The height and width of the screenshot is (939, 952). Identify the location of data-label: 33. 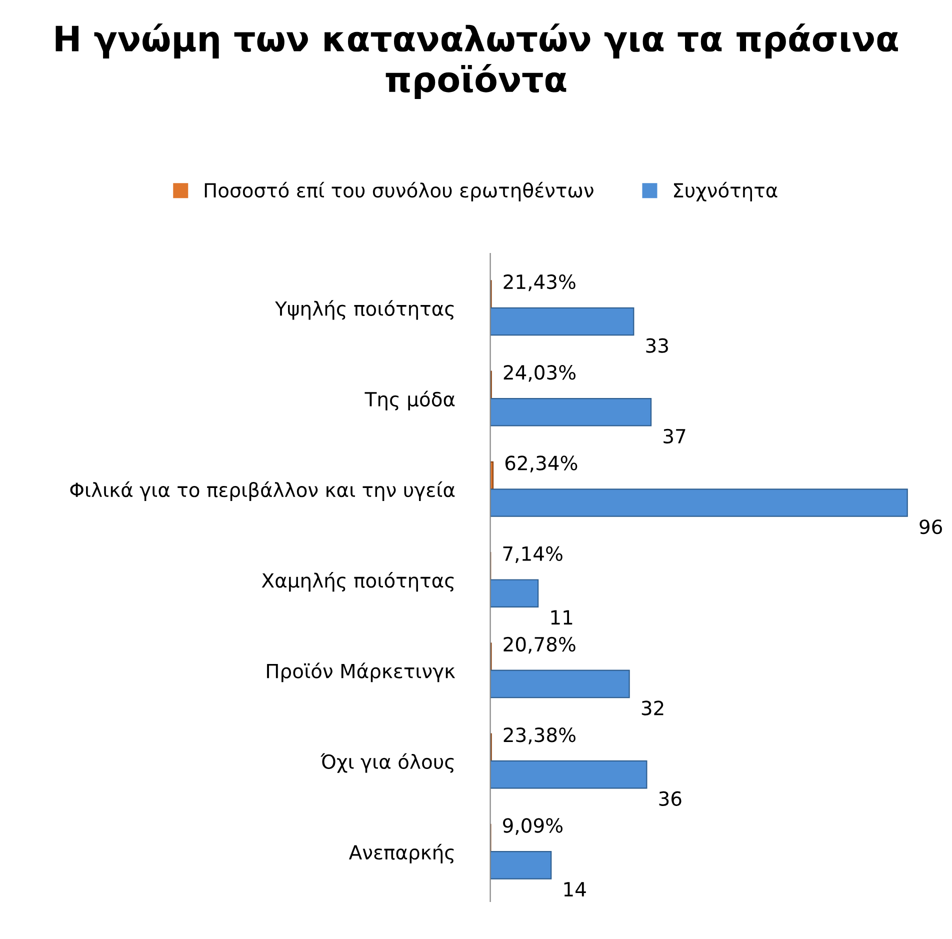
(657, 345).